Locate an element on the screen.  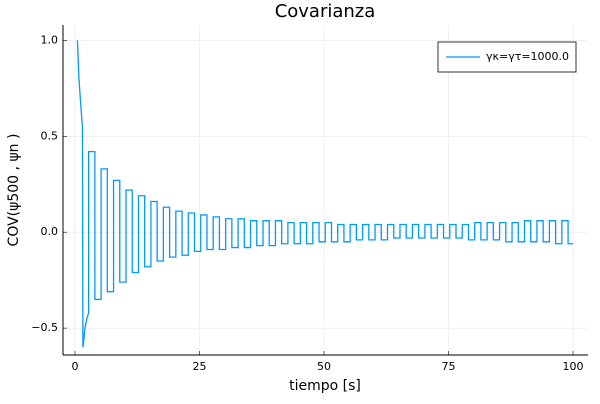
y-axis-label: COV(ψ500 , ψn ) is located at coordinates (14, 190).